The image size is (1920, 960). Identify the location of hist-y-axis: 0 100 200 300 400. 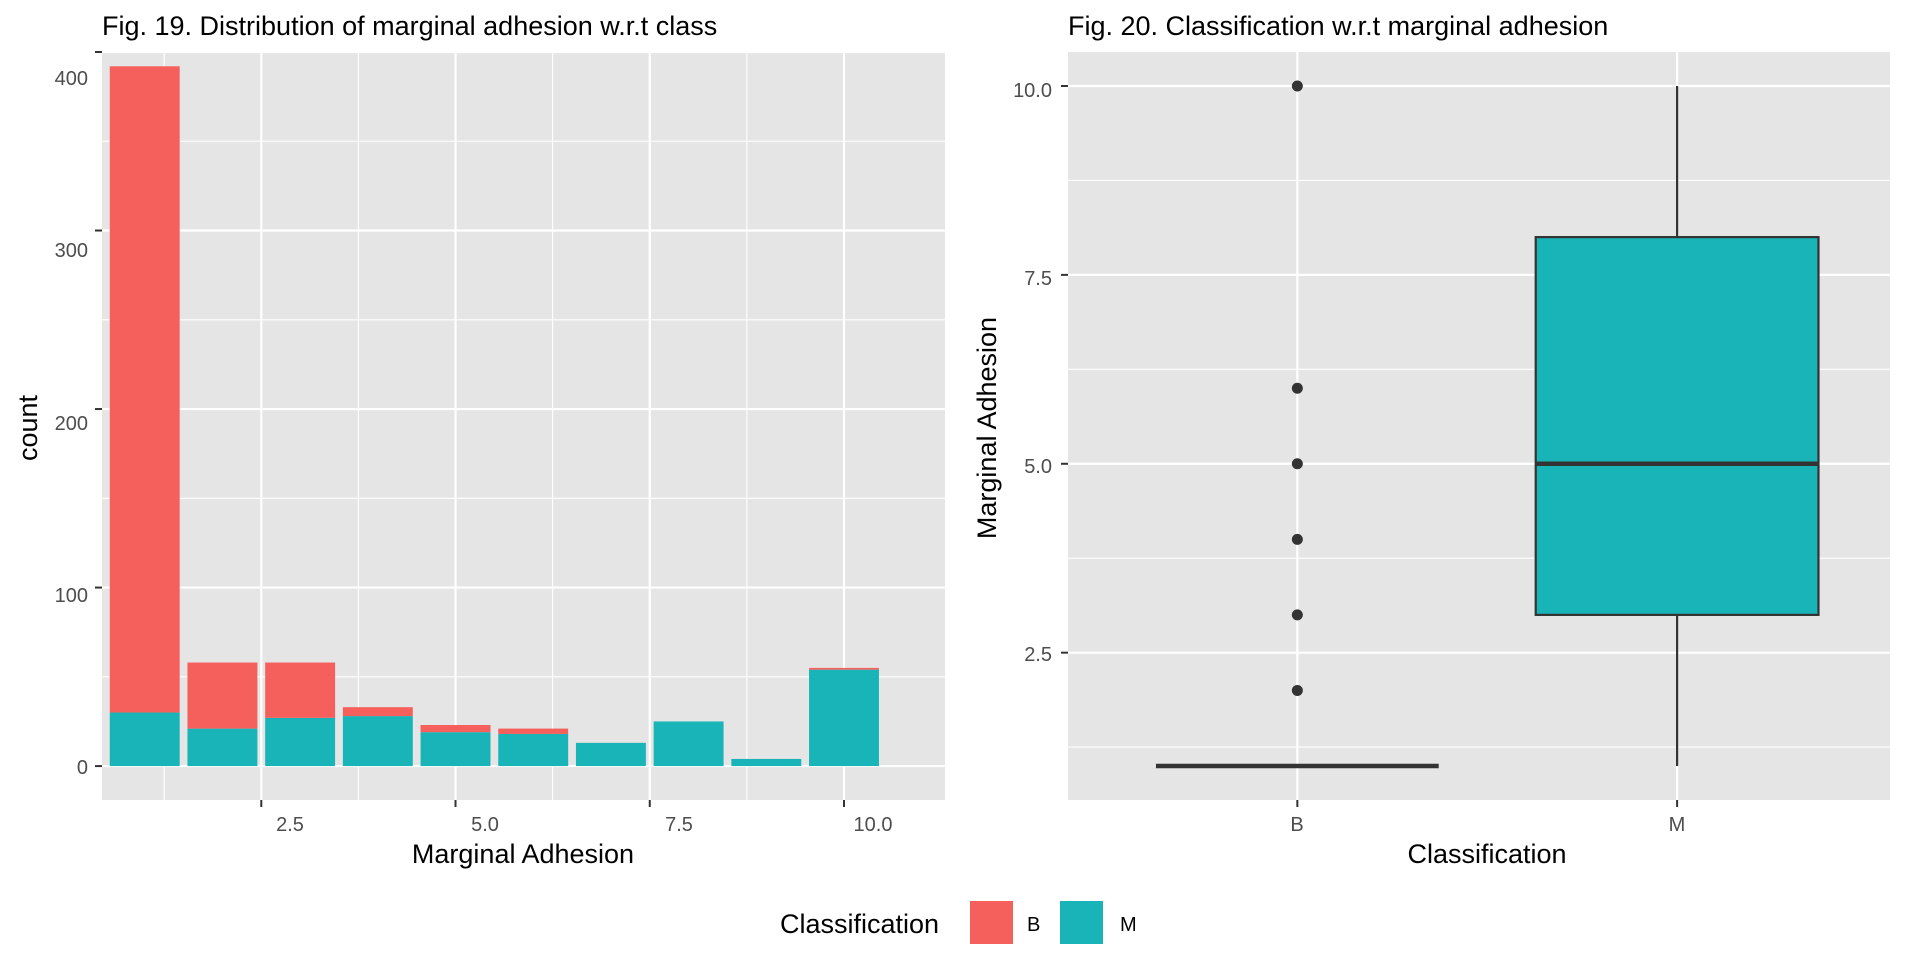
(71, 423).